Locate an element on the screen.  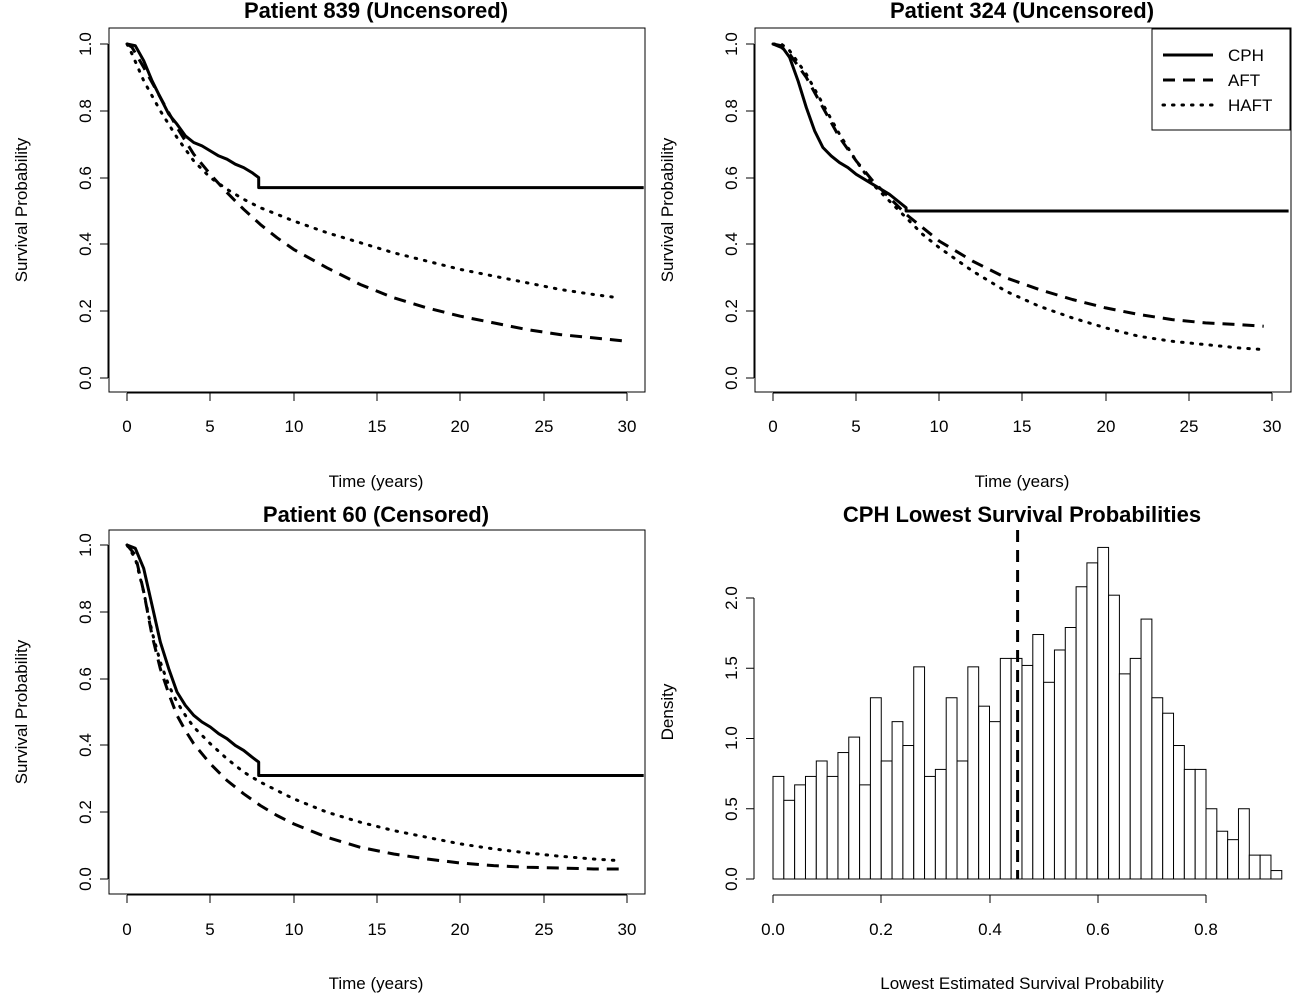
x-tick-label: 0.6 is located at coordinates (1098, 929).